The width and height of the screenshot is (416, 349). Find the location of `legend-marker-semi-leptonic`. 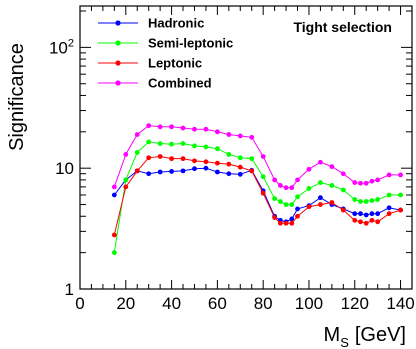

legend-marker-semi-leptonic is located at coordinates (118, 43).